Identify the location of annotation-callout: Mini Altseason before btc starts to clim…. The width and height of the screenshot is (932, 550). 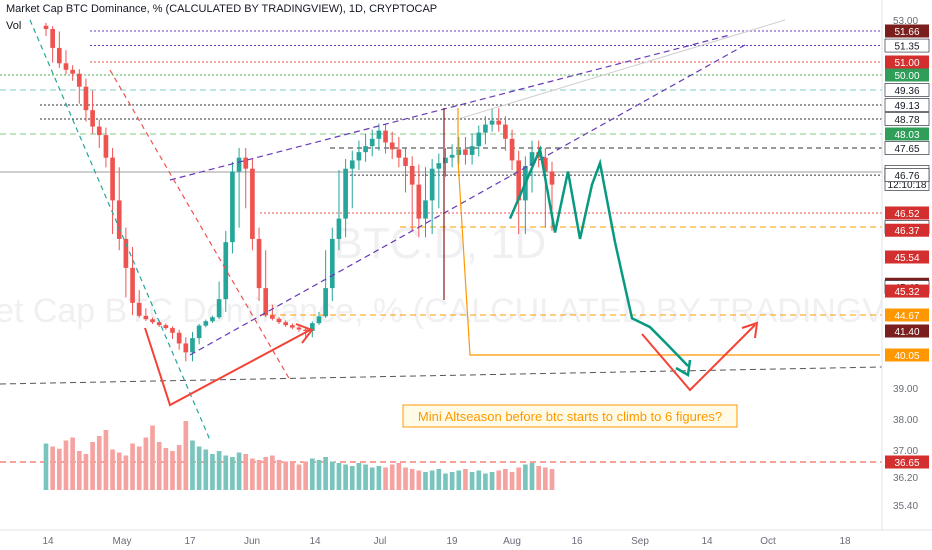
(570, 416).